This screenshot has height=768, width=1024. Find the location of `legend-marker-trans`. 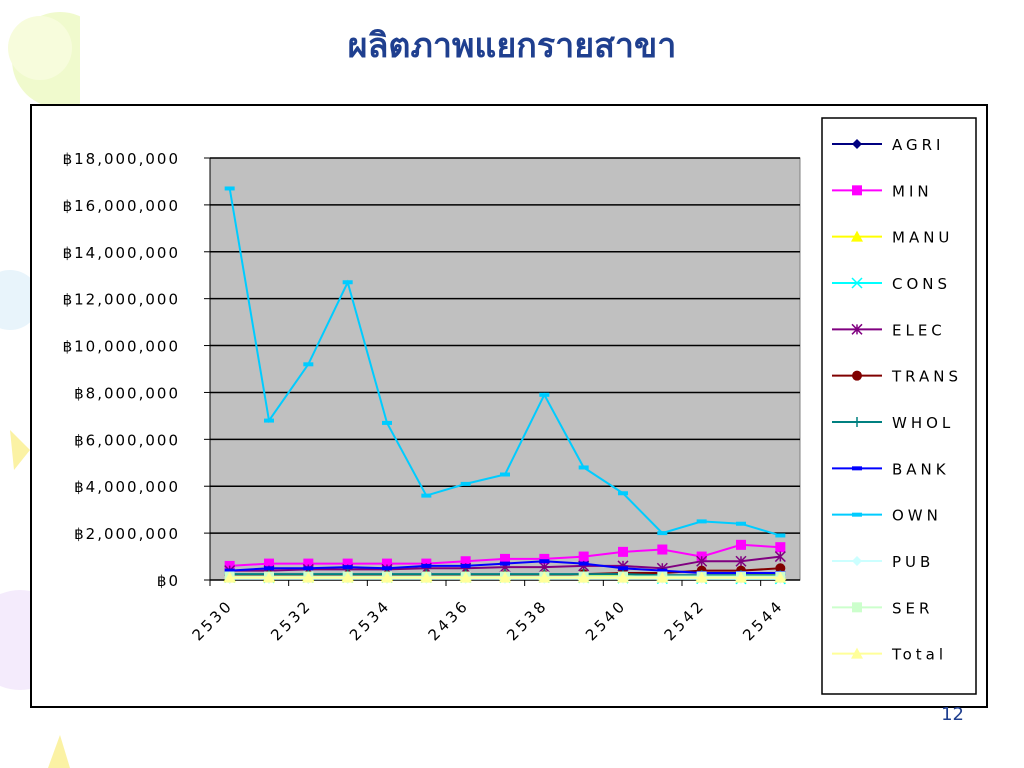

legend-marker-trans is located at coordinates (857, 375).